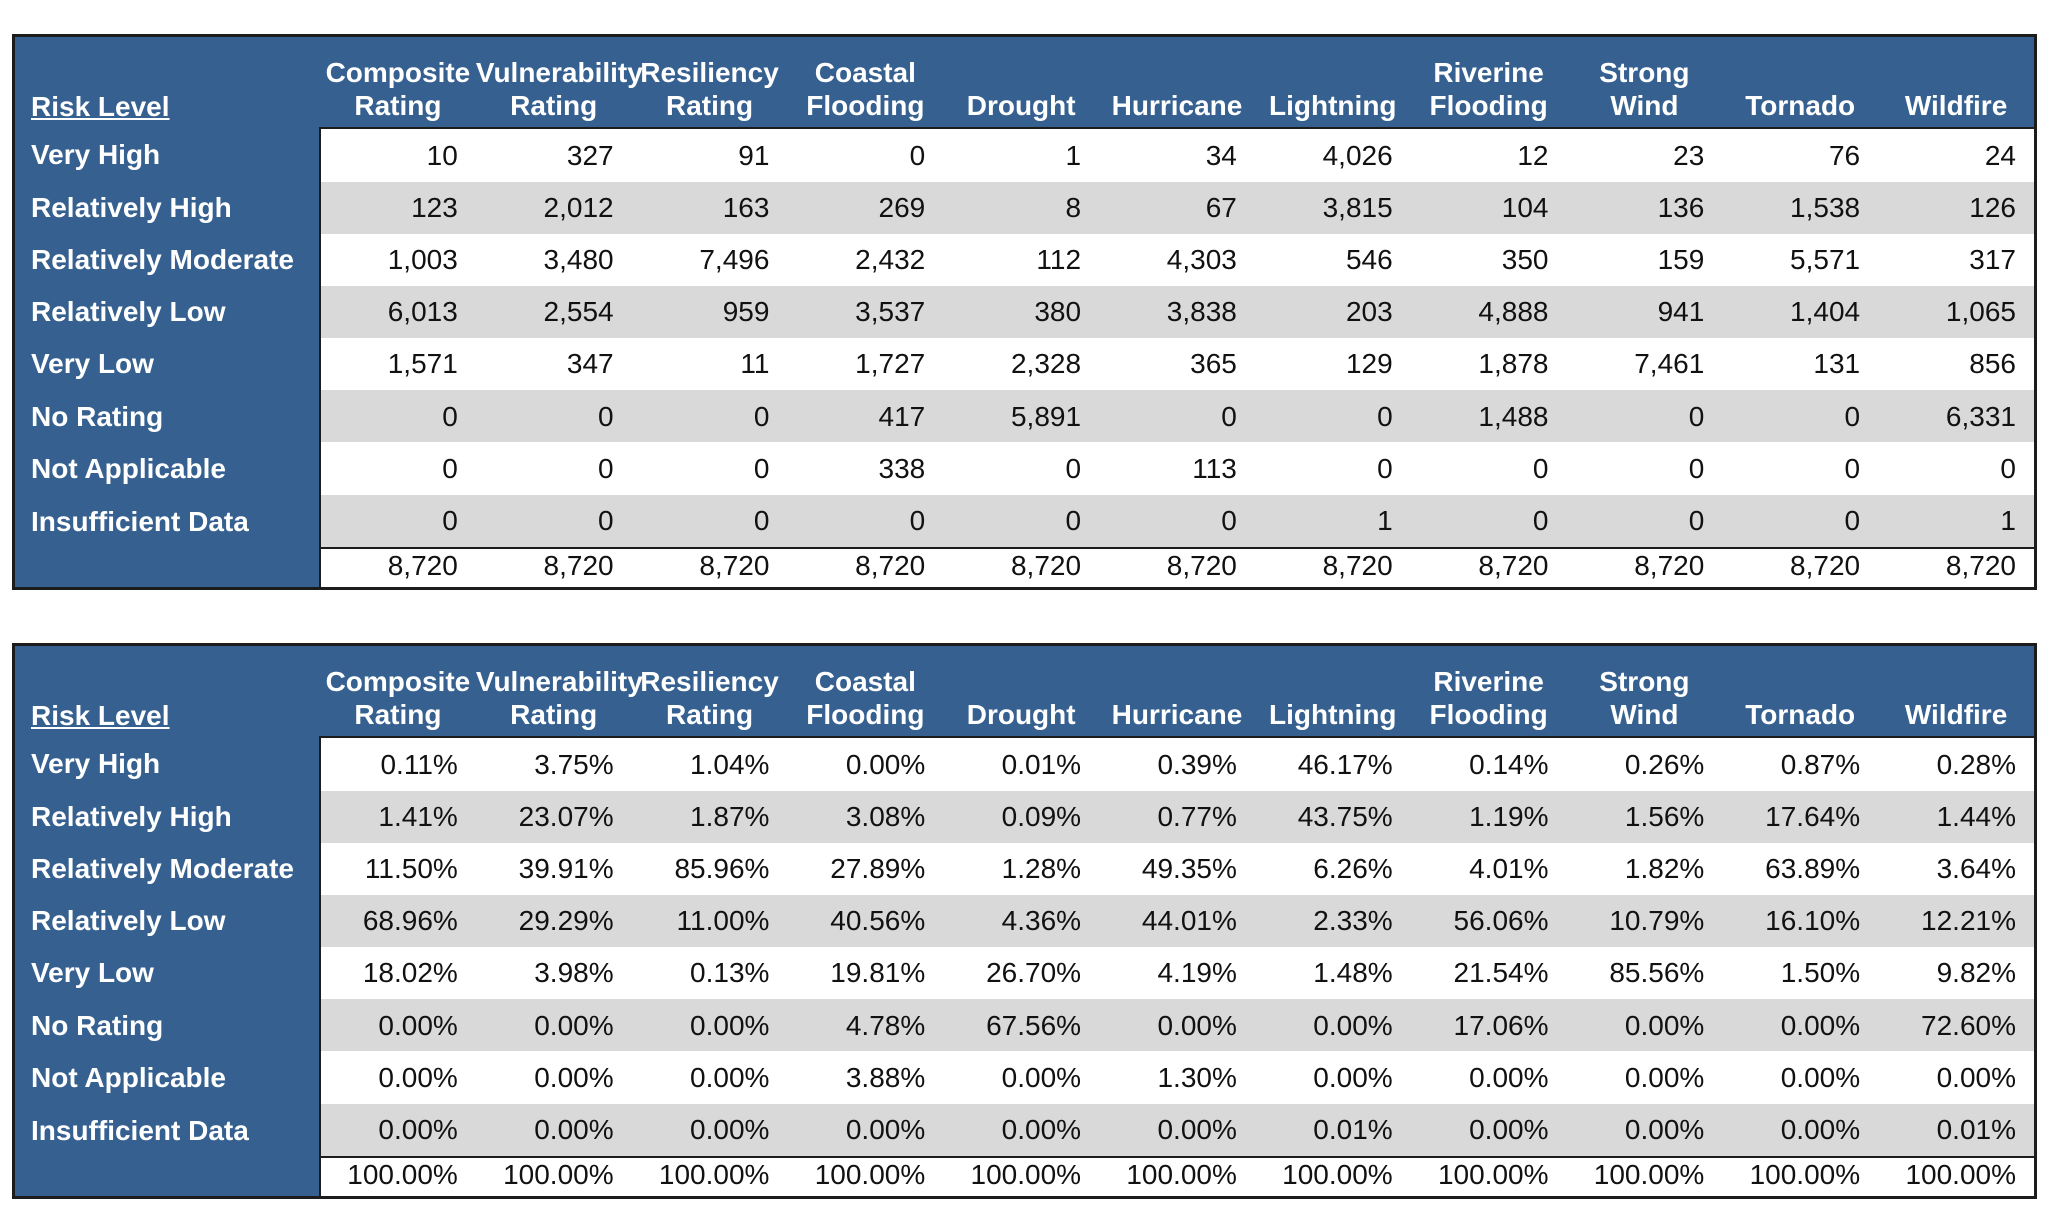 This screenshot has width=2048, height=1222. What do you see at coordinates (167, 207) in the screenshot?
I see `row-label: Relatively High` at bounding box center [167, 207].